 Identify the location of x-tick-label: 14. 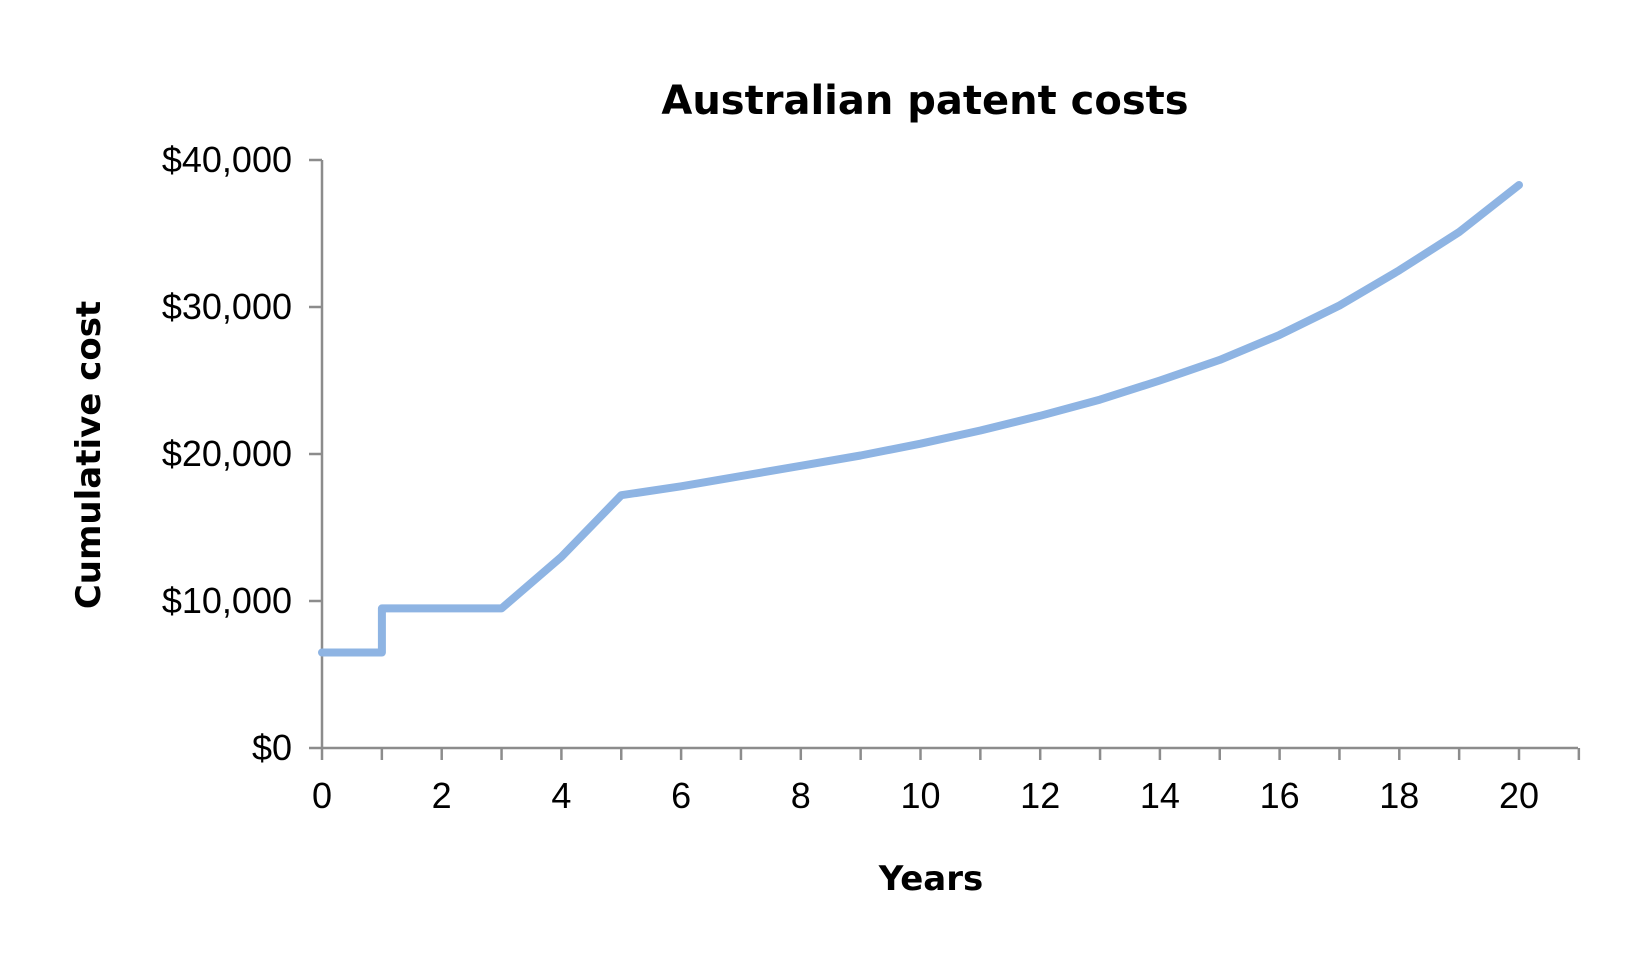
(1160, 795).